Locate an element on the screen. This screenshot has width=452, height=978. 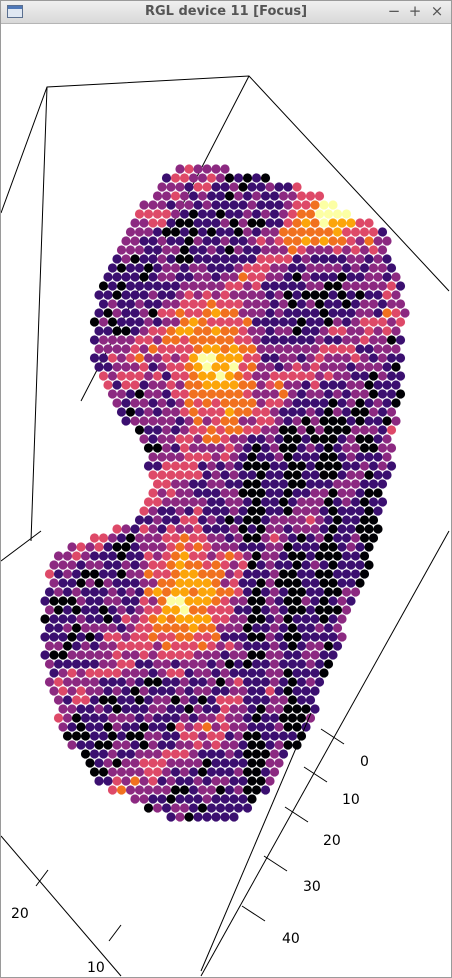
axis-left-tick-label: 10 is located at coordinates (96, 968).